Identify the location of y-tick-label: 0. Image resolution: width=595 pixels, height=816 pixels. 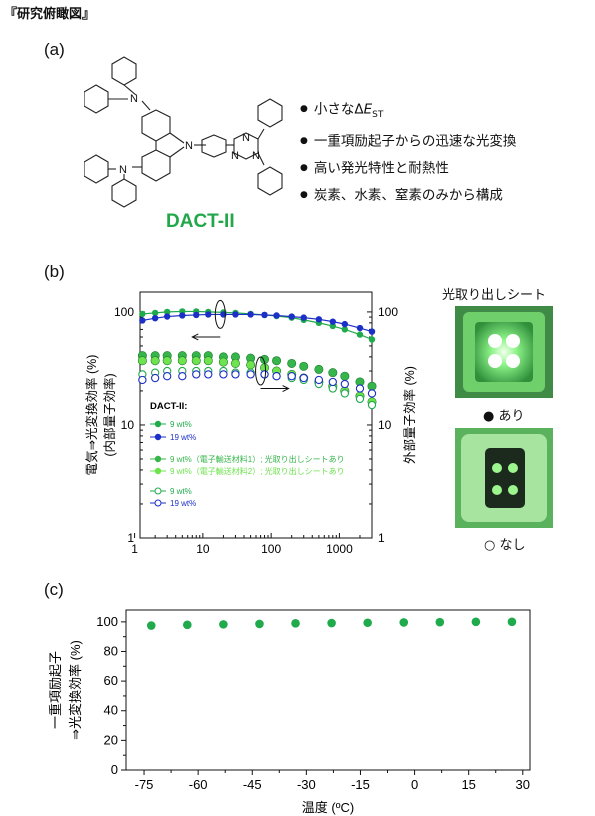
(114, 769).